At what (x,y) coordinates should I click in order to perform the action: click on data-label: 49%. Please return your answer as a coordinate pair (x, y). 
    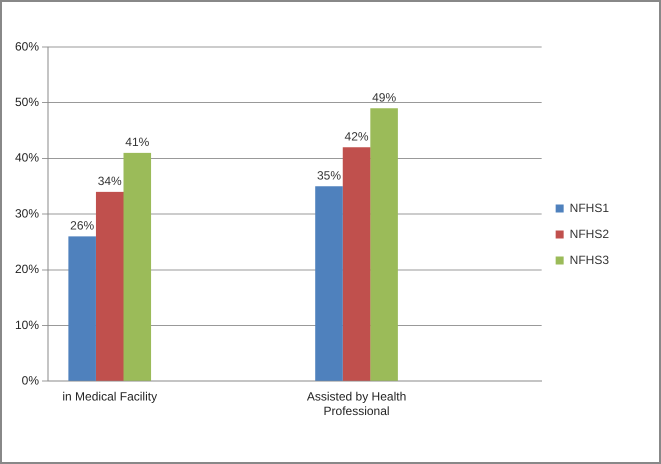
    Looking at the image, I should click on (384, 97).